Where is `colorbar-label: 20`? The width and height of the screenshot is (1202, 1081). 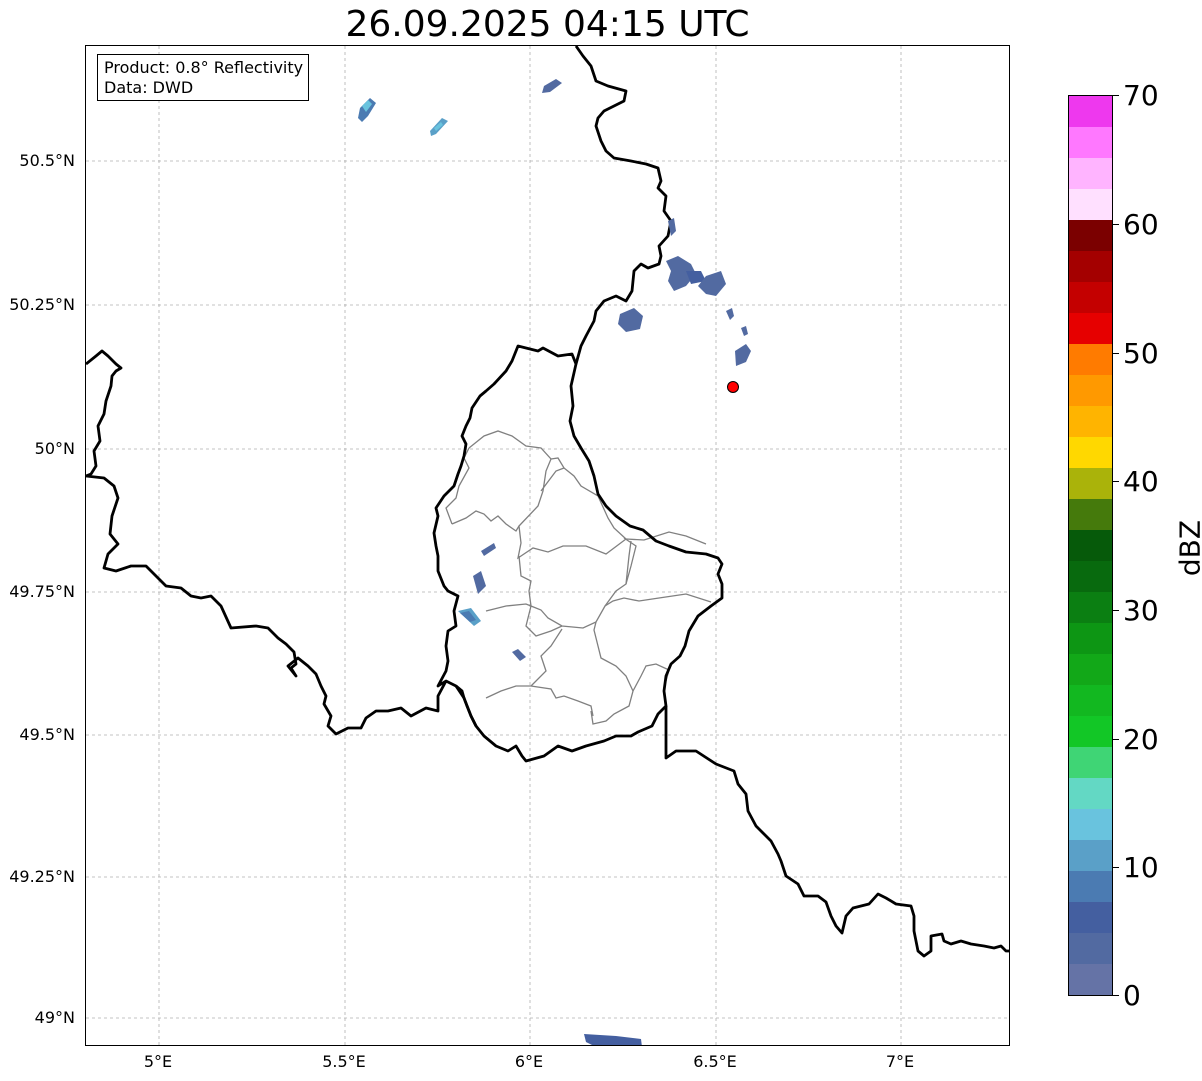
colorbar-label: 20 is located at coordinates (1141, 739).